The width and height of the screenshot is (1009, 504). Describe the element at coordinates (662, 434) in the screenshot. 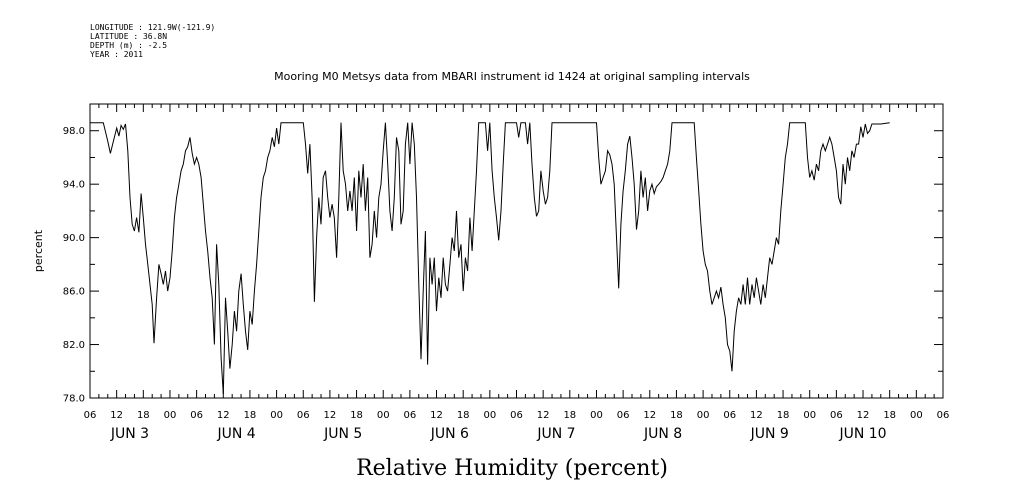

I see `day-label: JUN 8` at that location.